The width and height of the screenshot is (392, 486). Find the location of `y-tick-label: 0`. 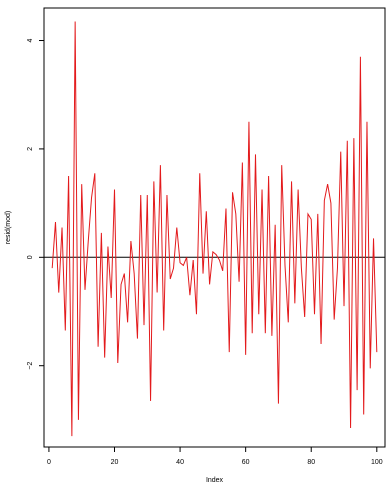

y-tick-label: 0 is located at coordinates (30, 257).